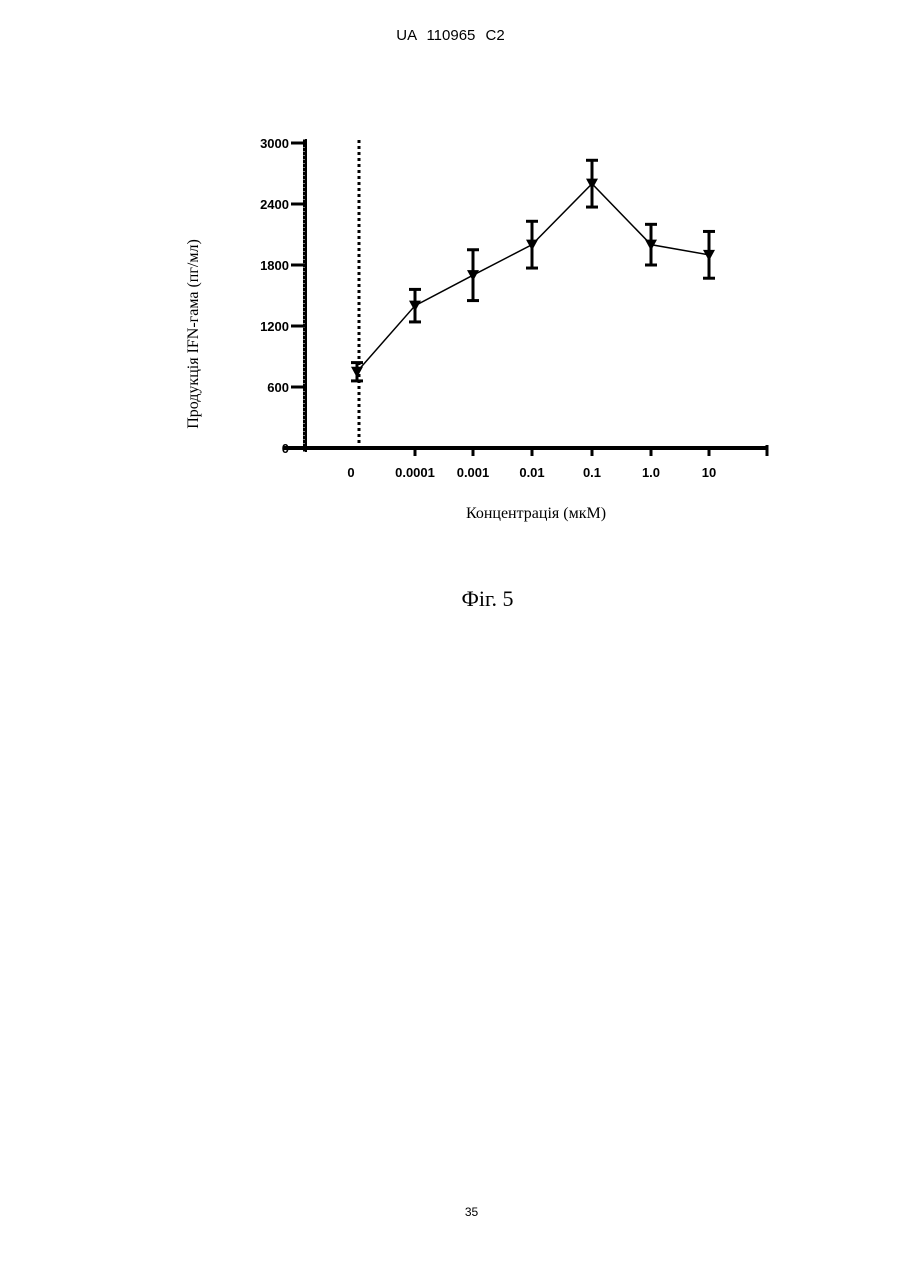 Image resolution: width=901 pixels, height=1273 pixels. What do you see at coordinates (450, 599) in the screenshot?
I see `figure-caption: Фіг. 5` at bounding box center [450, 599].